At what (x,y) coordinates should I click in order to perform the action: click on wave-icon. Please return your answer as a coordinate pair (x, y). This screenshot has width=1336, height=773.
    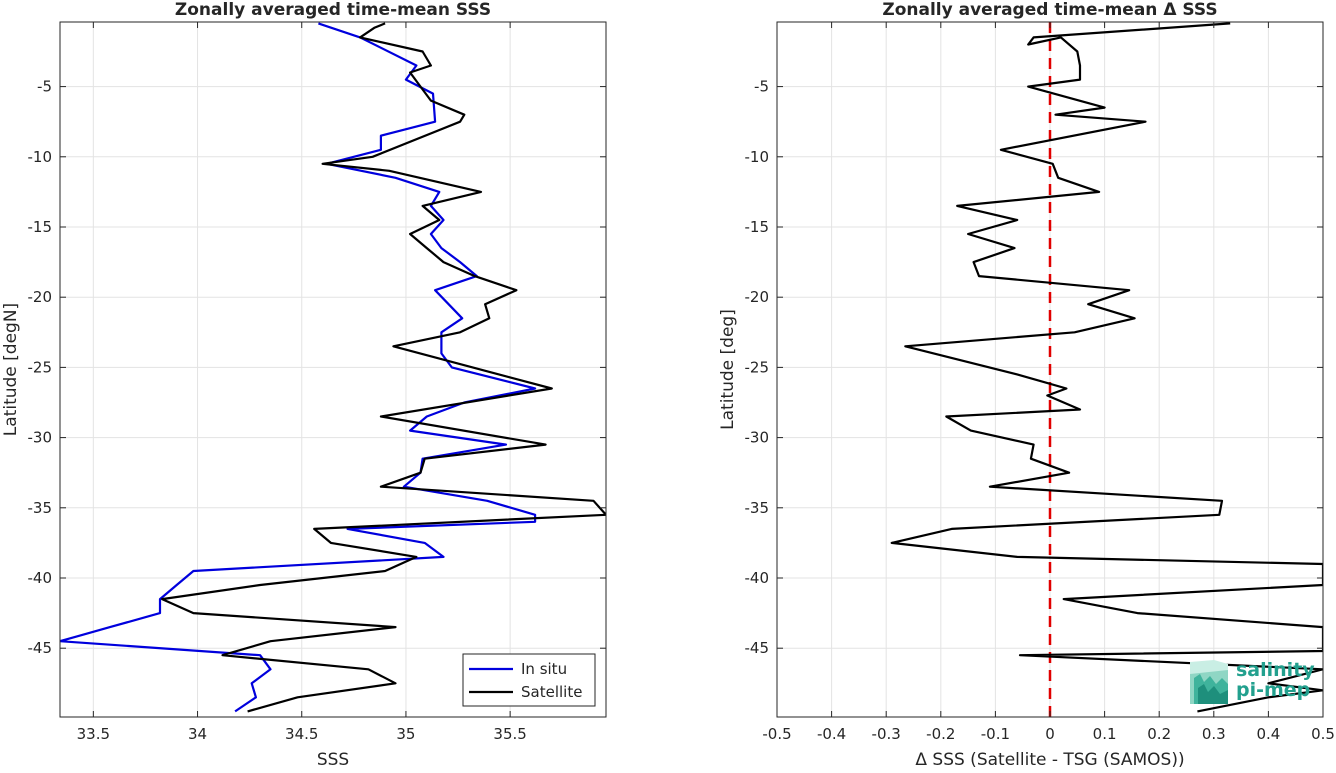
    Looking at the image, I should click on (1209, 682).